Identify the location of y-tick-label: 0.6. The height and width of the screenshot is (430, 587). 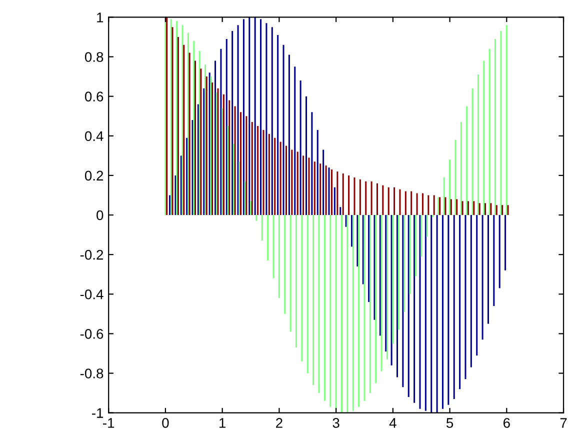
(94, 97).